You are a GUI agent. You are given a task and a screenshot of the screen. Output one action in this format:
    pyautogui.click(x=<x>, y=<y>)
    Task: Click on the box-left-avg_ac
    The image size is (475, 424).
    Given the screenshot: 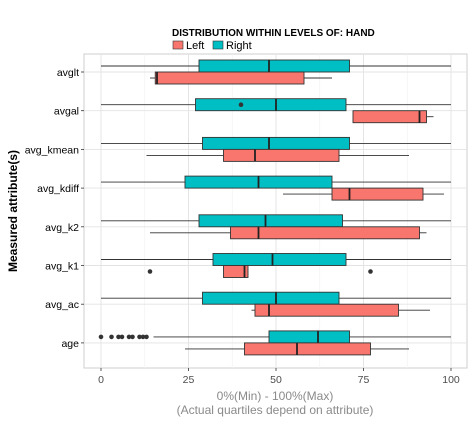 What is the action you would take?
    pyautogui.click(x=340, y=310)
    